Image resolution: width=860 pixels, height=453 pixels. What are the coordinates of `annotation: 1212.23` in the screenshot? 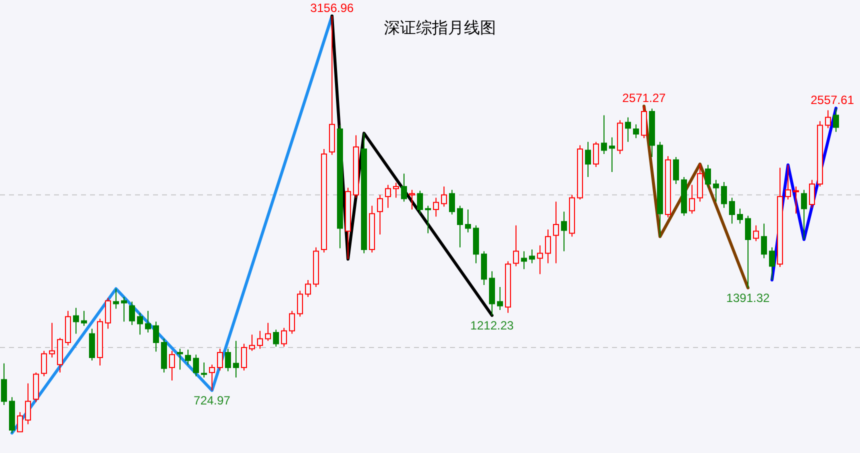 It's located at (492, 325).